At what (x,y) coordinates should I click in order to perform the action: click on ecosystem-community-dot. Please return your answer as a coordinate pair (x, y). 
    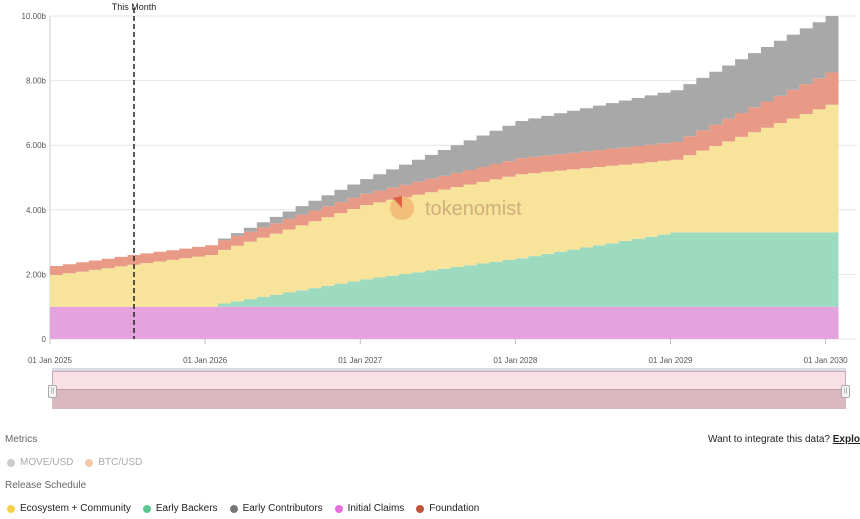
    Looking at the image, I should click on (11, 508).